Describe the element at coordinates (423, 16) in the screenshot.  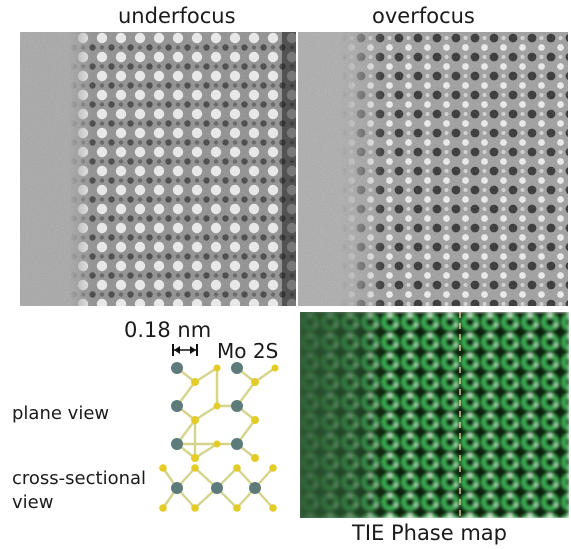
I see `overfocus-title: overfocus` at that location.